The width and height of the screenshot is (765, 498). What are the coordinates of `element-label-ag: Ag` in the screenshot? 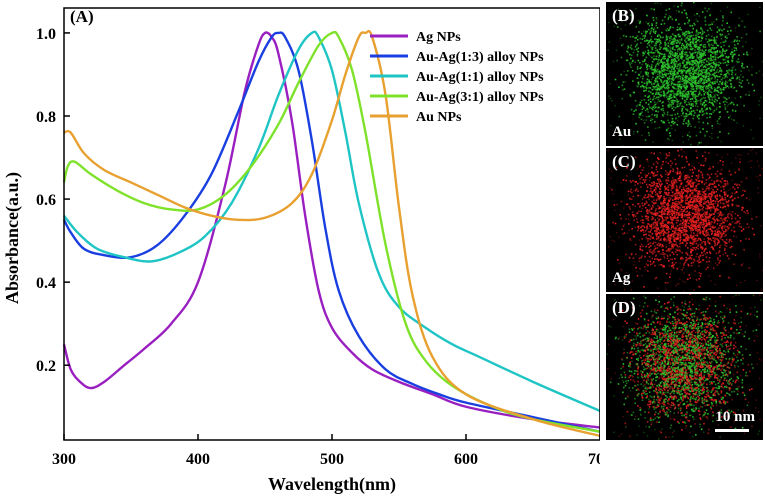 It's located at (621, 278).